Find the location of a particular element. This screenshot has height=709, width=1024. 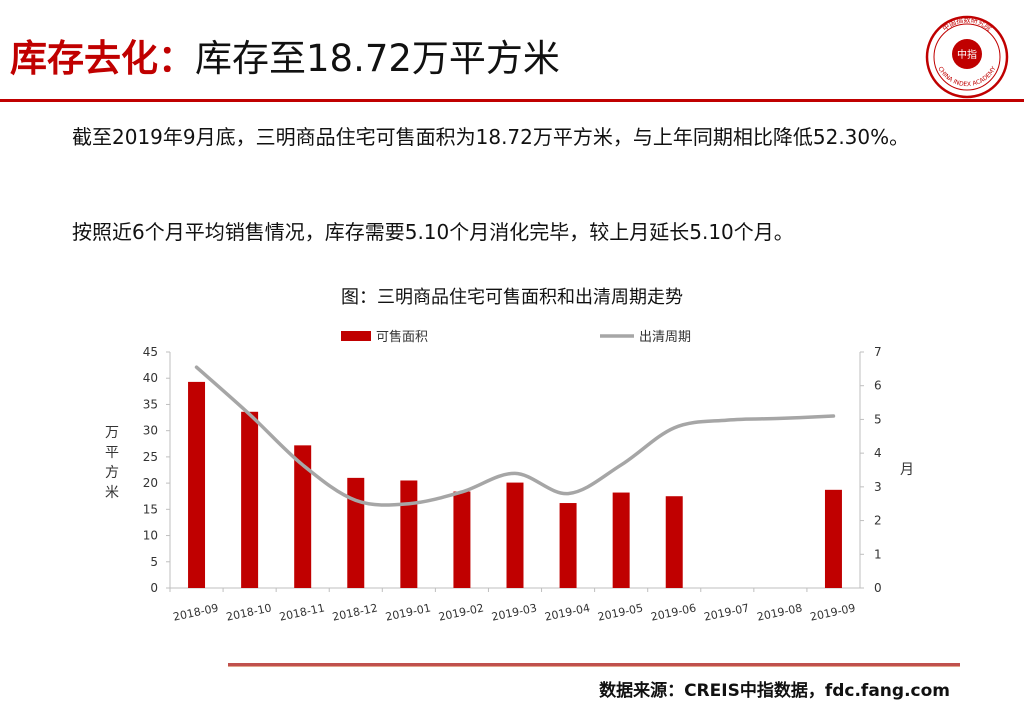

footer-divider is located at coordinates (594, 664).